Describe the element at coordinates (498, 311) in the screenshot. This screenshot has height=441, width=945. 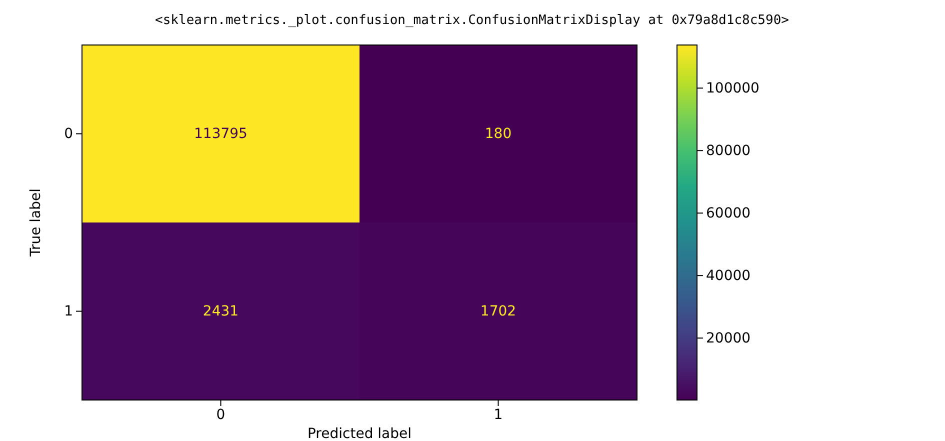
I see `data-label: 1702` at that location.